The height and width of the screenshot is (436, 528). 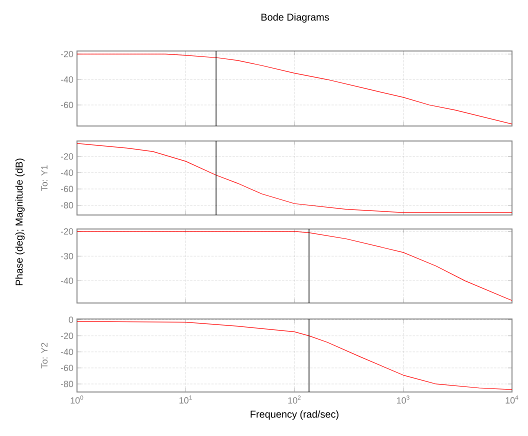 I want to click on y-tick-label: 0, so click(x=71, y=319).